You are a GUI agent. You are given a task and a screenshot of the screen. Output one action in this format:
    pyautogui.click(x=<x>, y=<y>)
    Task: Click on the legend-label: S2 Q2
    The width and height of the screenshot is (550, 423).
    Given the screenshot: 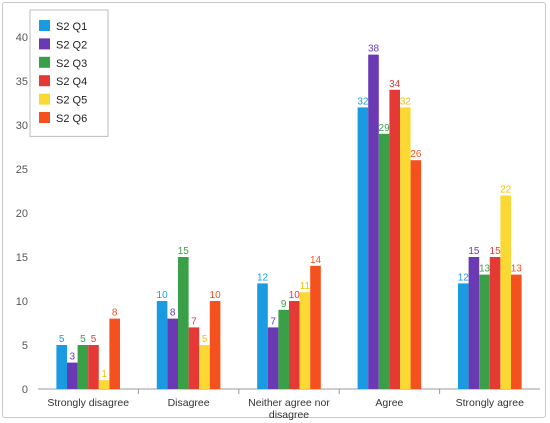 What is the action you would take?
    pyautogui.click(x=71, y=45)
    